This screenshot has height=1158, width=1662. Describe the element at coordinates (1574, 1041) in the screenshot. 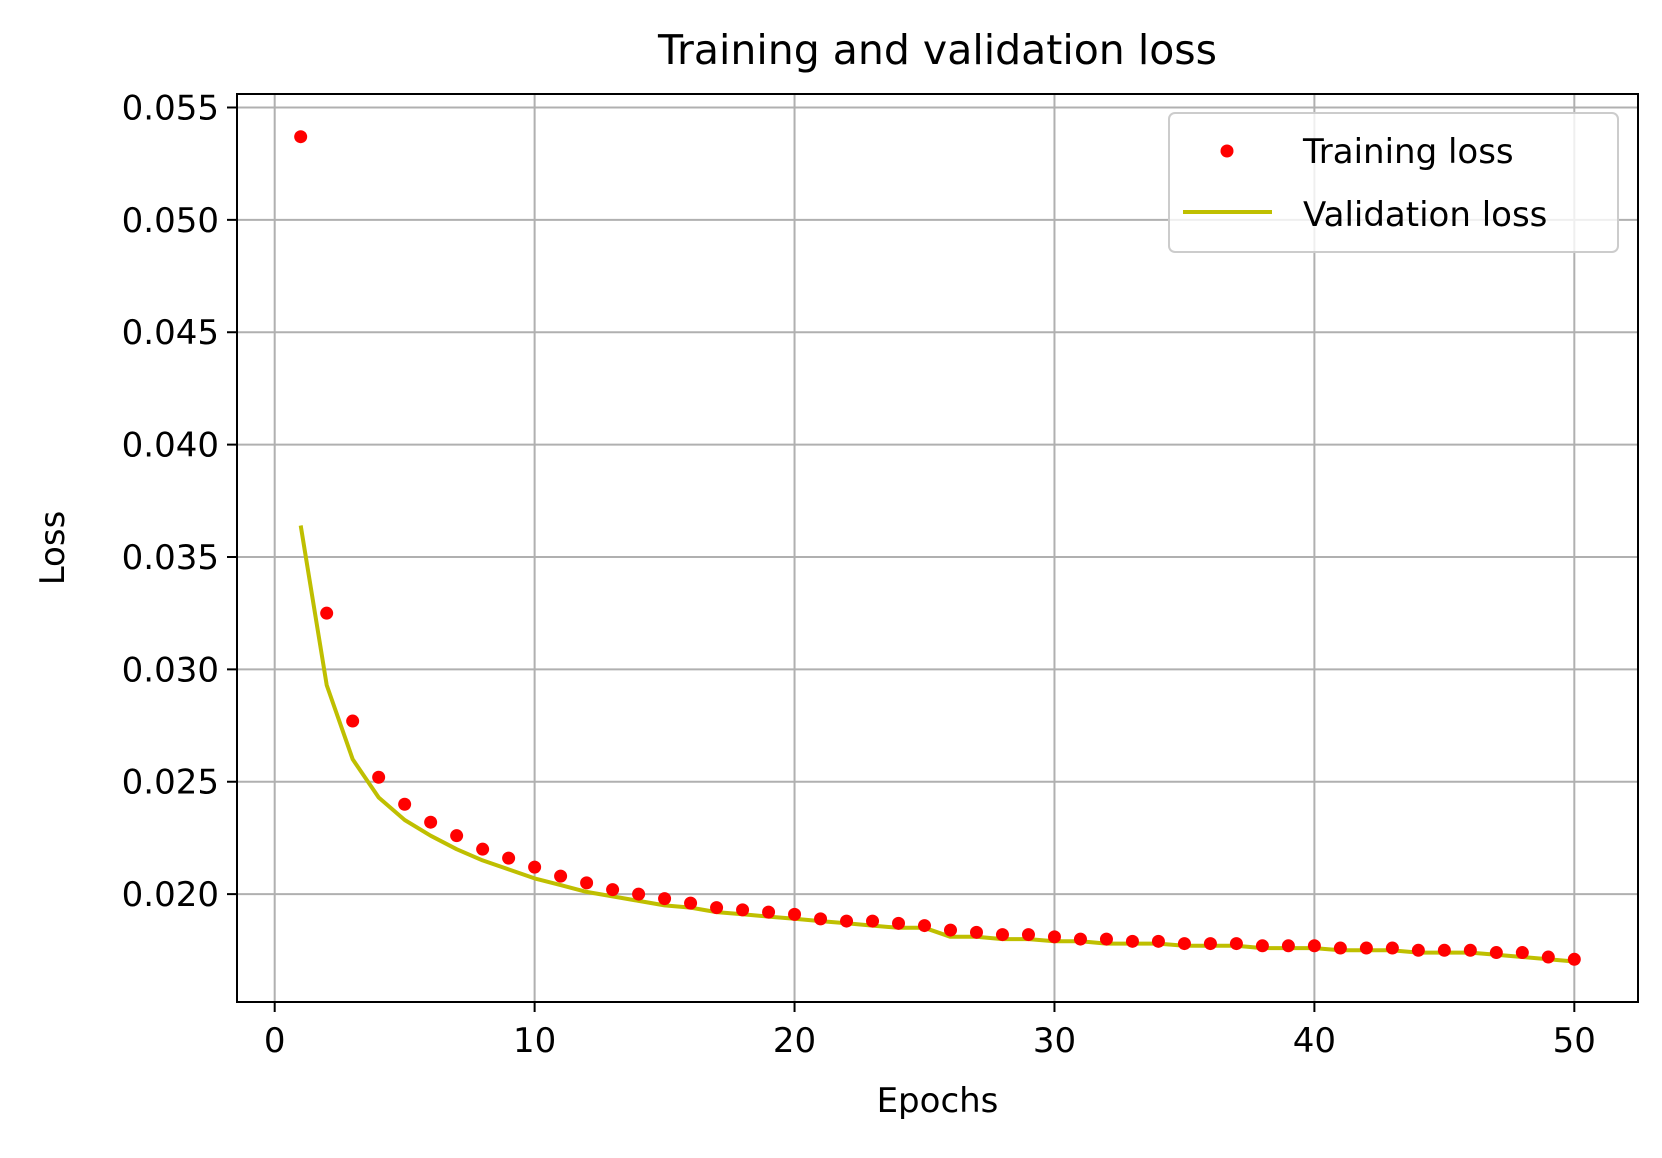

I see `x-tick-label: 50` at that location.